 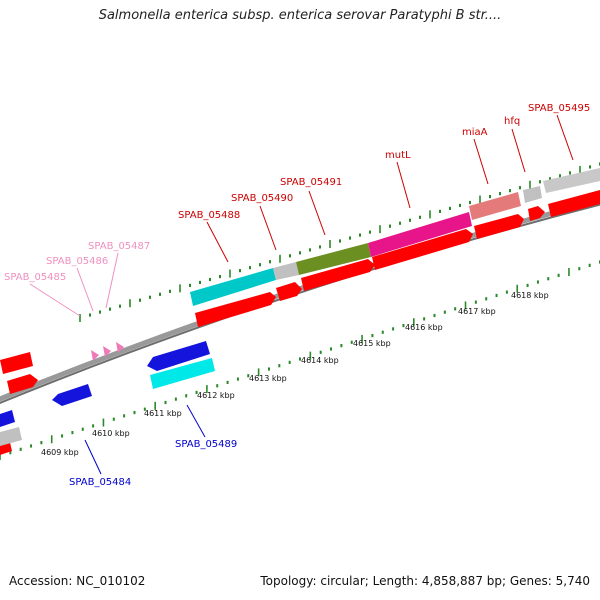 What do you see at coordinates (11, 436) in the screenshot?
I see `gene-gray-reverse` at bounding box center [11, 436].